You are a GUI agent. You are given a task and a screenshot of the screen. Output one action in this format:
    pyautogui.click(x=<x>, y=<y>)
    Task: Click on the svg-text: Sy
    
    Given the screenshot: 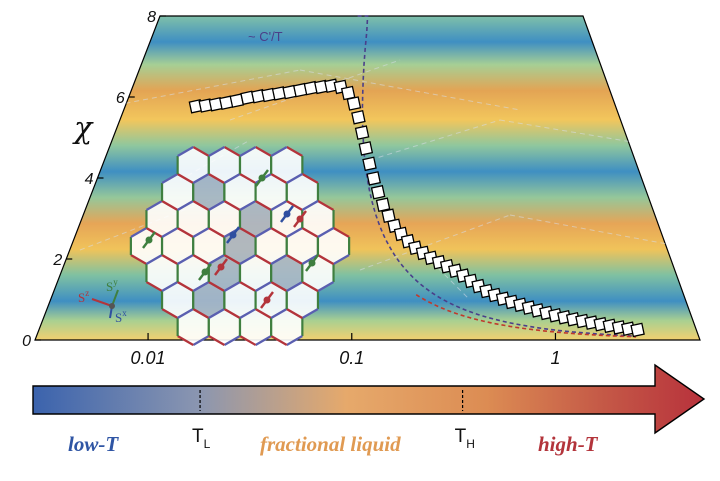 What is the action you would take?
    pyautogui.click(x=112, y=285)
    